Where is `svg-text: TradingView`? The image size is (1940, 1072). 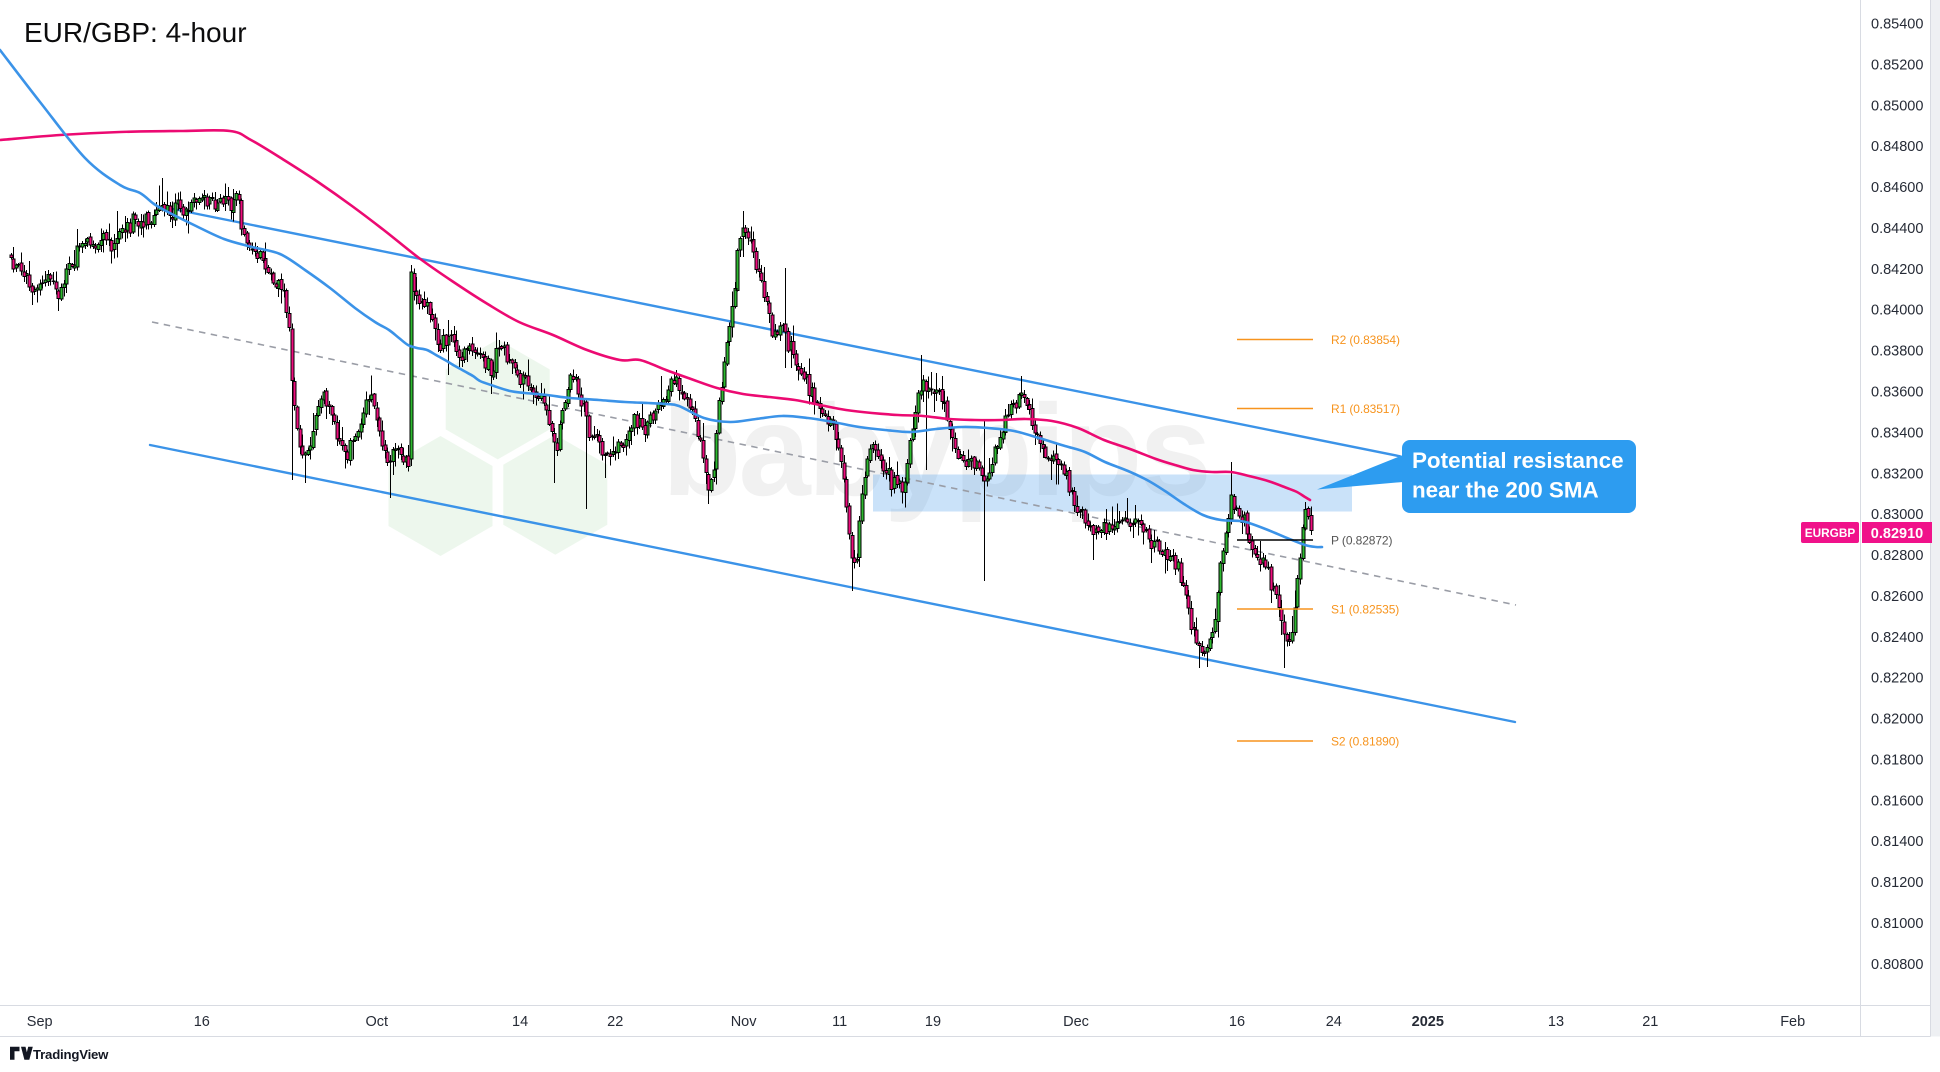
svg-text: TradingView is located at coordinates (71, 1054).